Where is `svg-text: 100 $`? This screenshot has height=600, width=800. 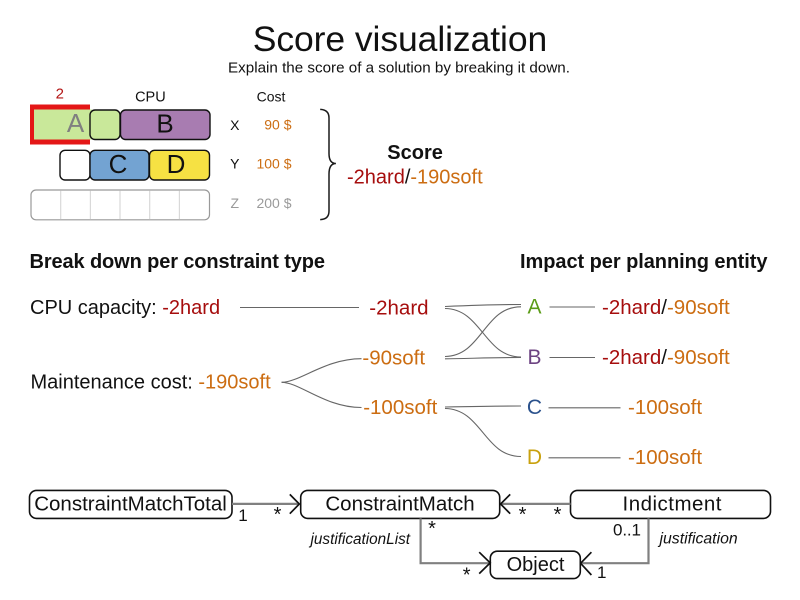 svg-text: 100 $ is located at coordinates (273, 163).